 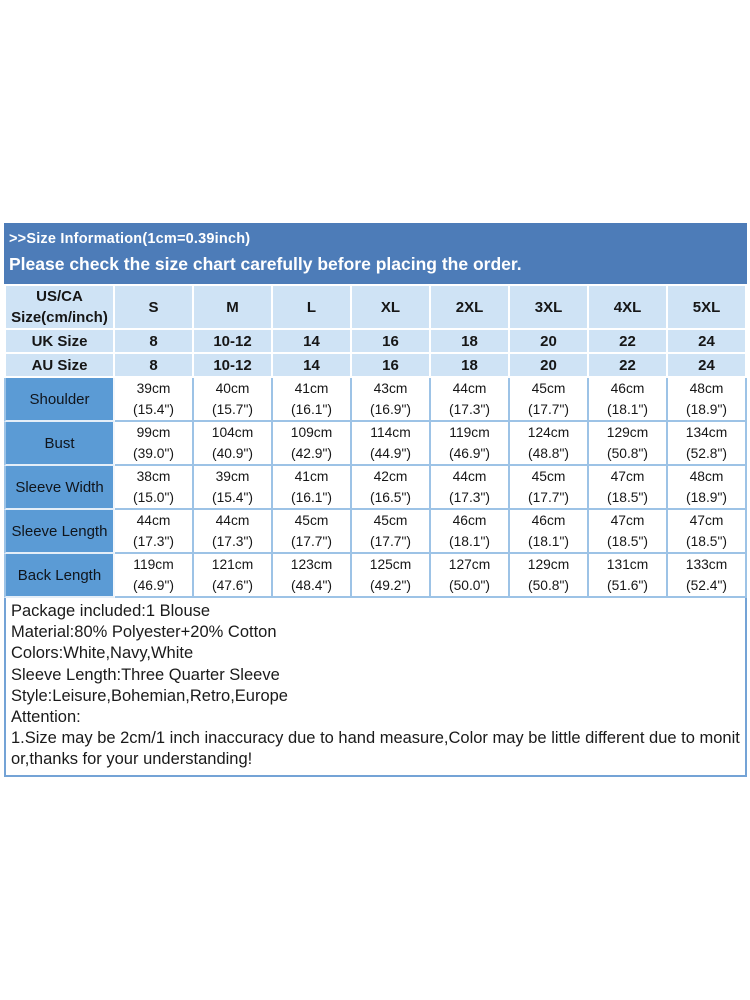 I want to click on uk-size-cell: 20, so click(x=549, y=342).